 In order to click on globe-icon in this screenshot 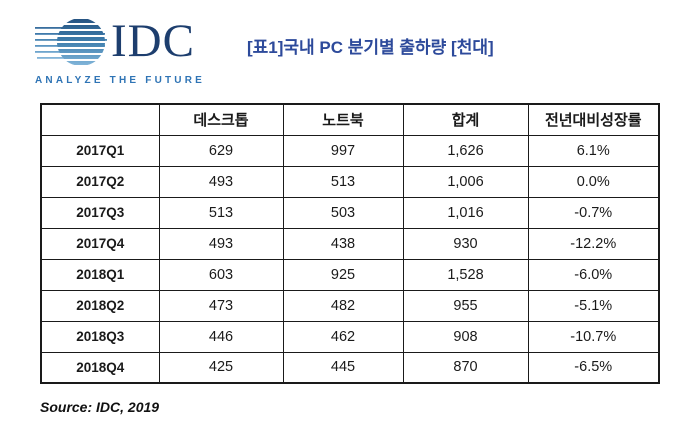, I will do `click(71, 42)`.